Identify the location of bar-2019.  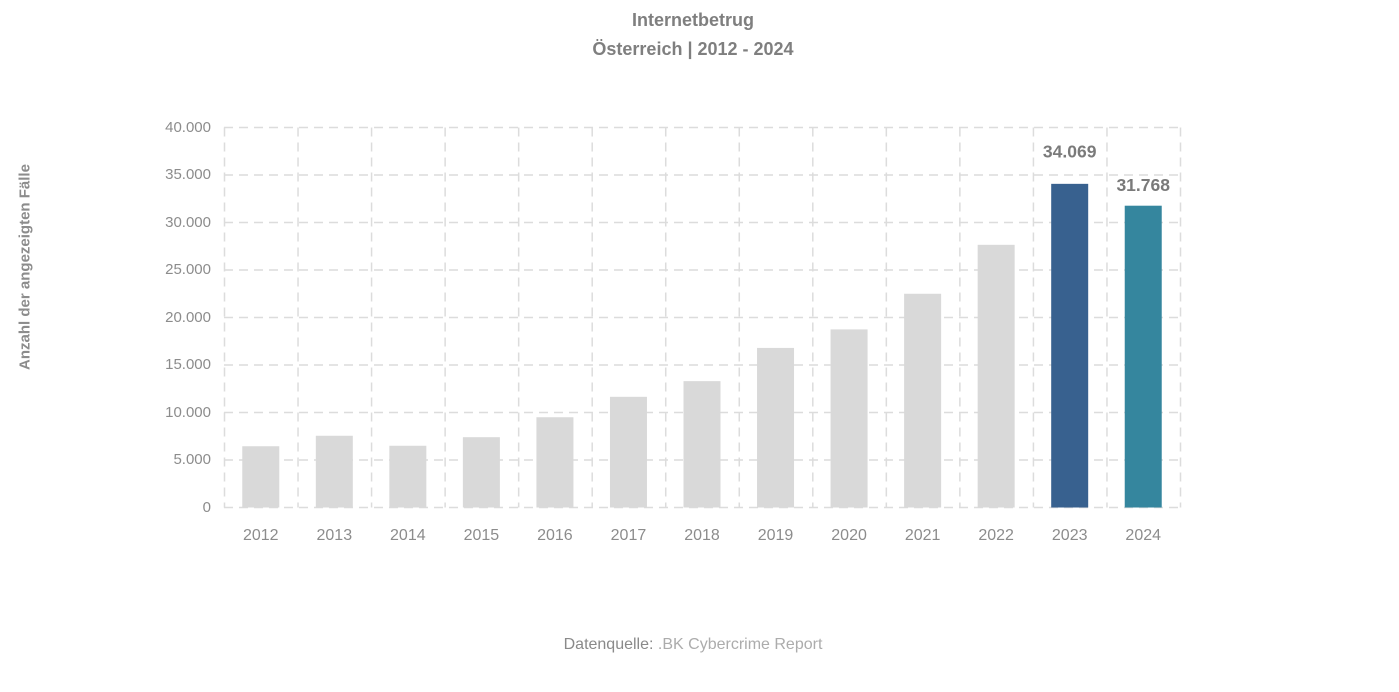
(776, 427).